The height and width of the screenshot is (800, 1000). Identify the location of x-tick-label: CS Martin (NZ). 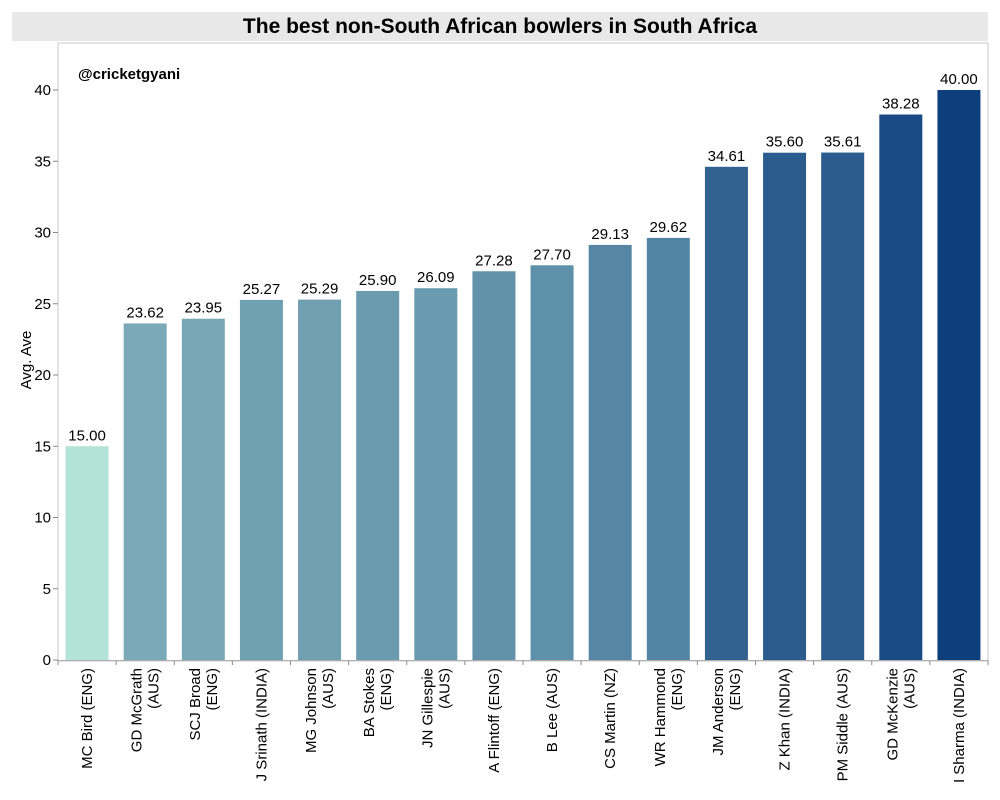
(610, 718).